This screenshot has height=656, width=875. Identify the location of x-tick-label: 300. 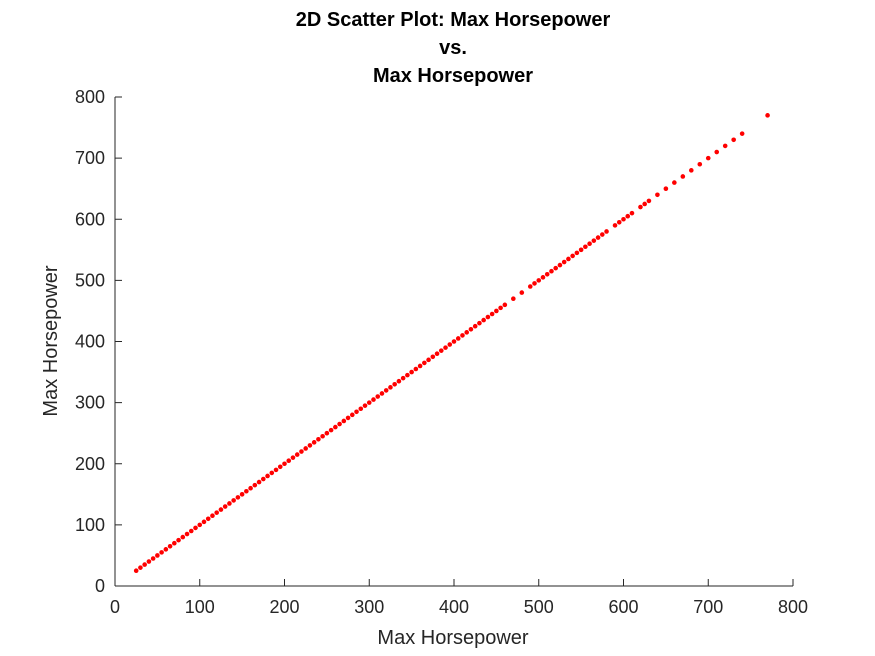
(369, 607).